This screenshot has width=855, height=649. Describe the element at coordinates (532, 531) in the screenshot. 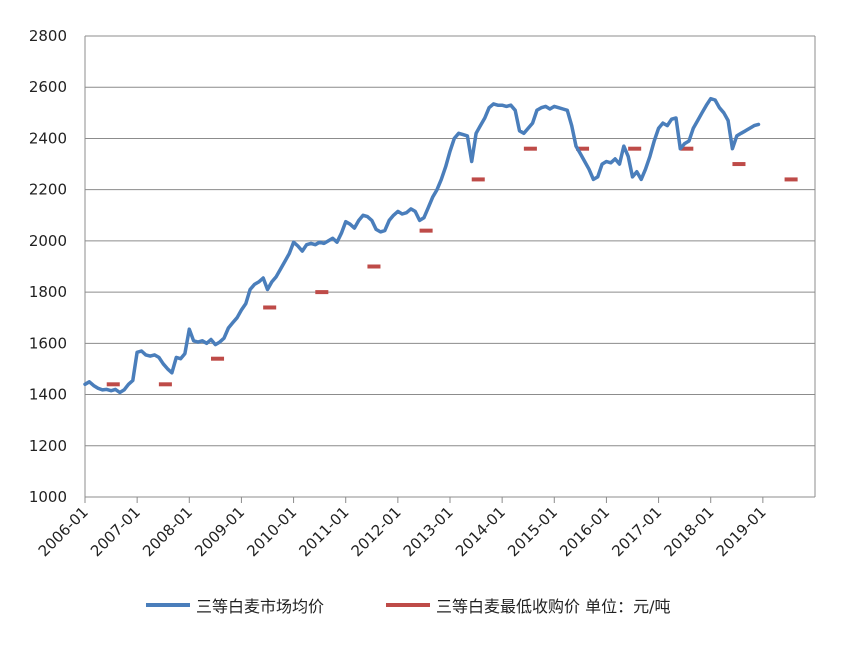

I see `x-tick-label: 2015-01` at that location.